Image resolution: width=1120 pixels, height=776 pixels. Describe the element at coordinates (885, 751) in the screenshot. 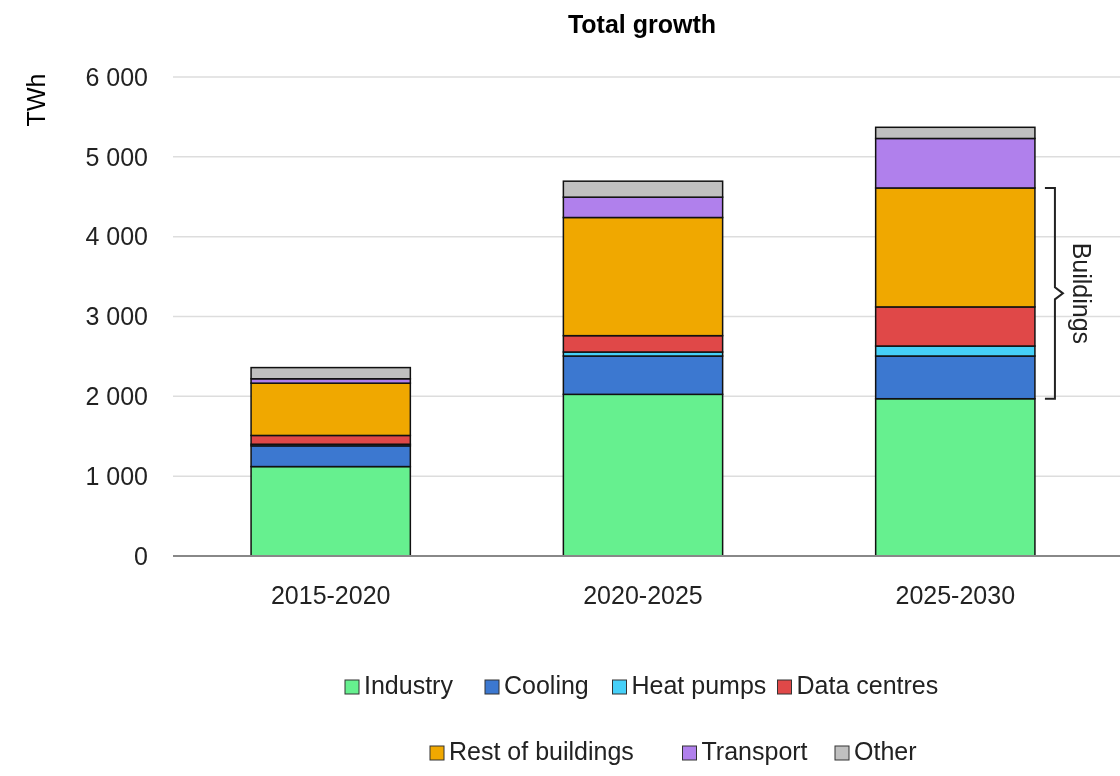

I see `legend-label: Other` at that location.